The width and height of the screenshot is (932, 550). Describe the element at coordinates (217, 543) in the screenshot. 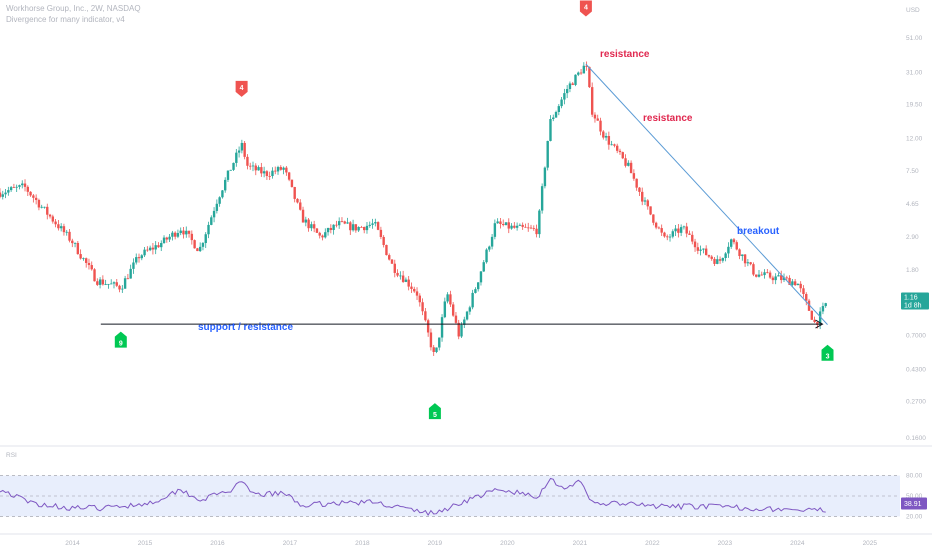

I see `time-tick-label: 2016` at that location.